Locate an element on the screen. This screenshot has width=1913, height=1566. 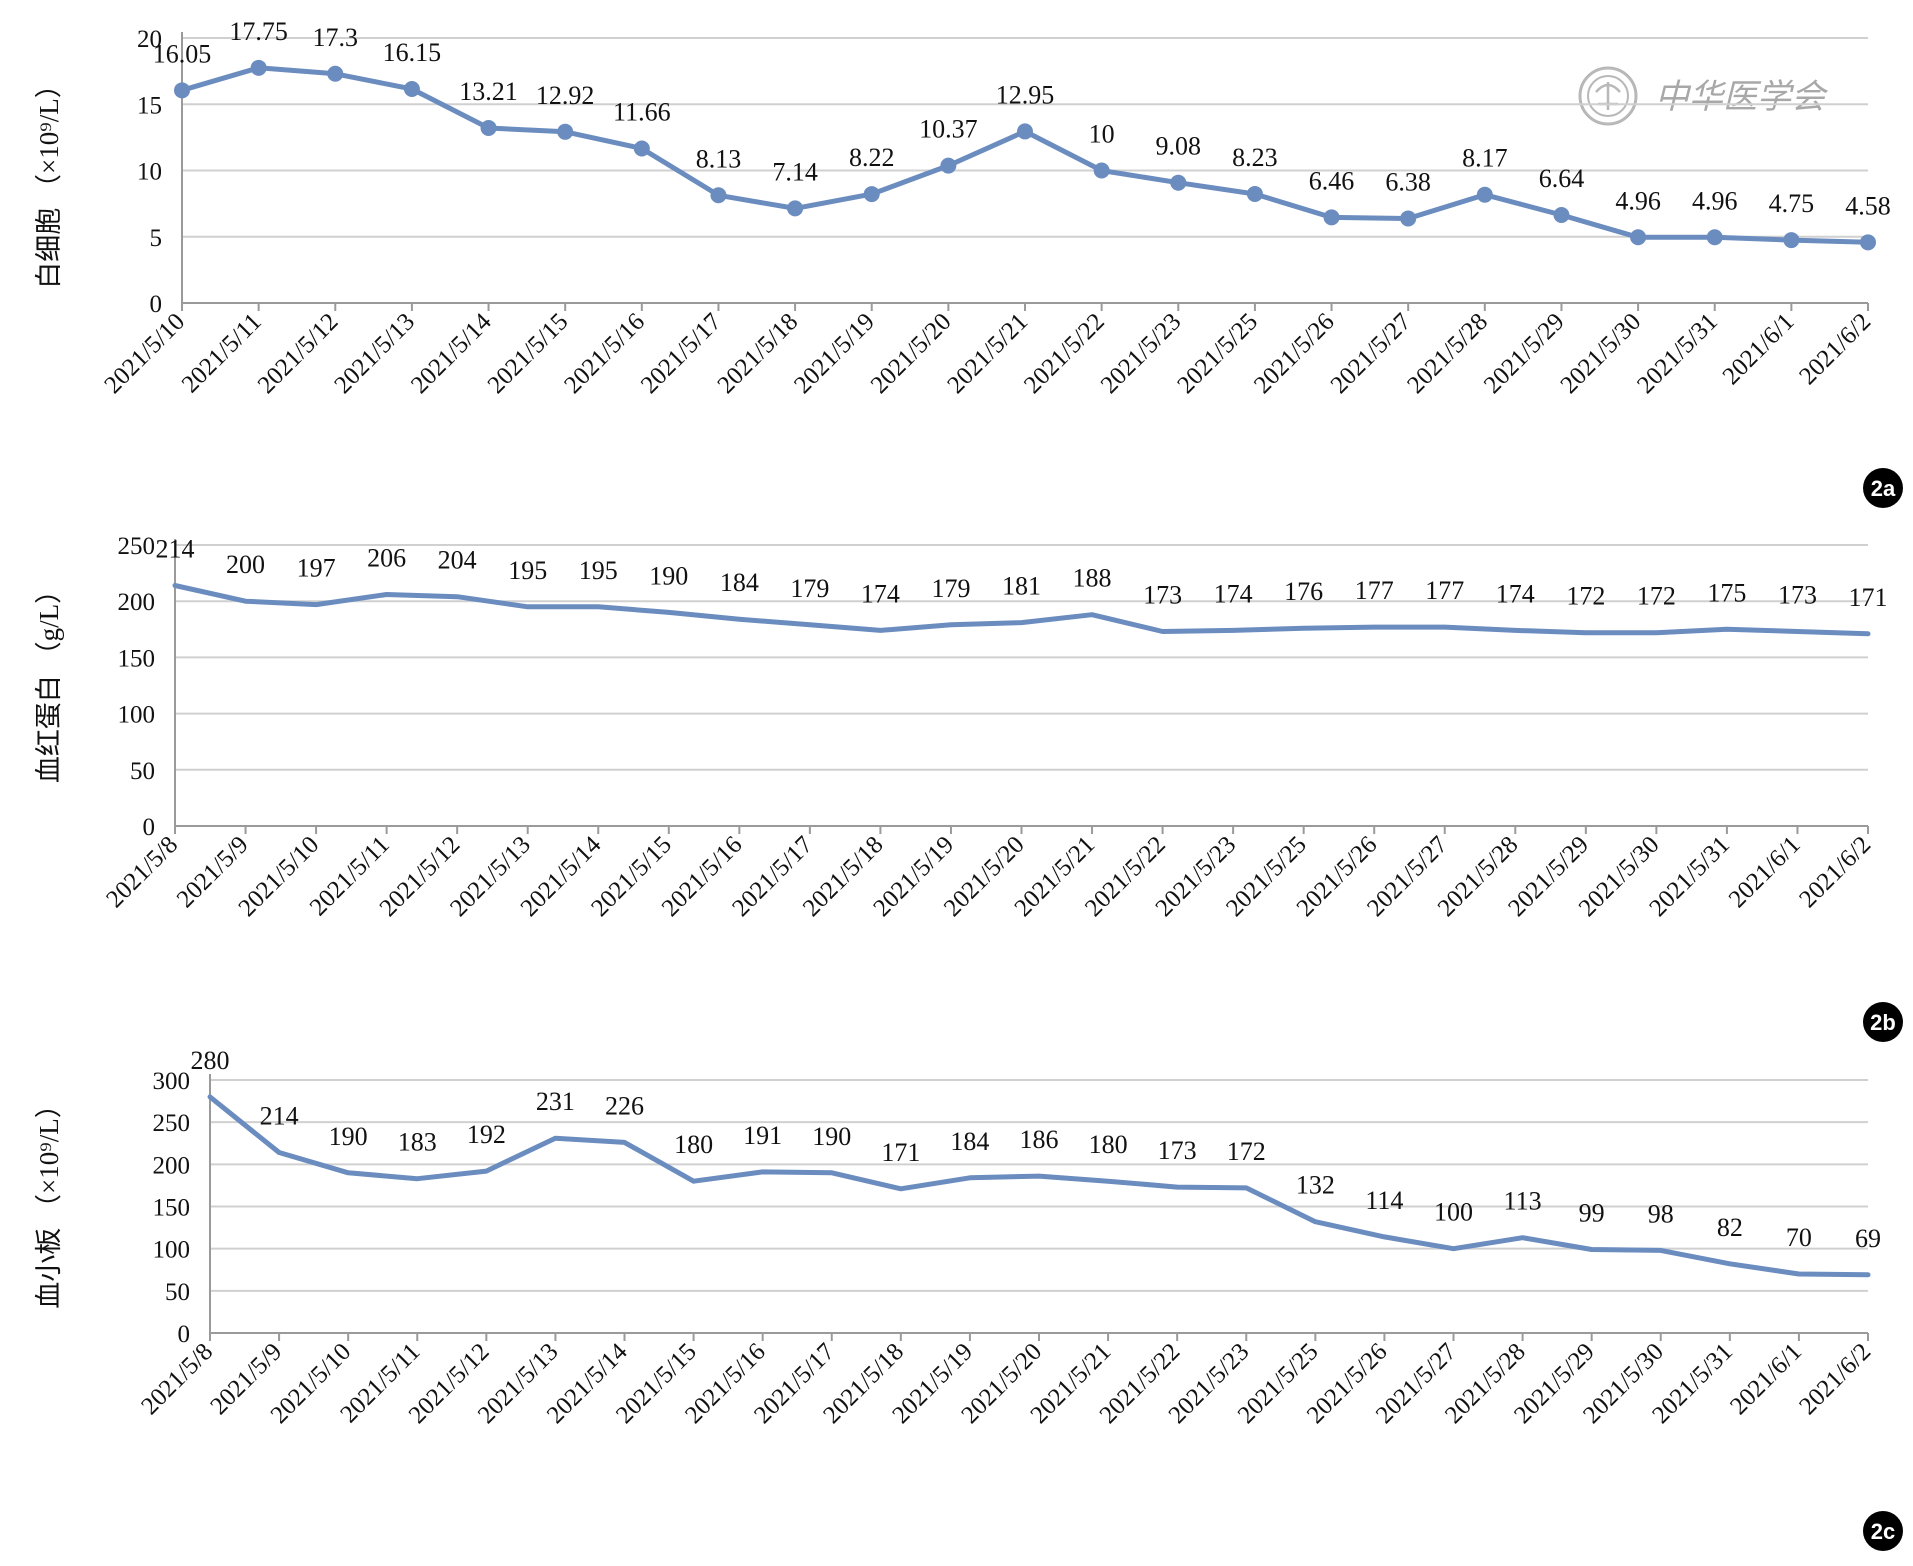
x-tick-label: 2021/5/27 is located at coordinates (1371, 353).